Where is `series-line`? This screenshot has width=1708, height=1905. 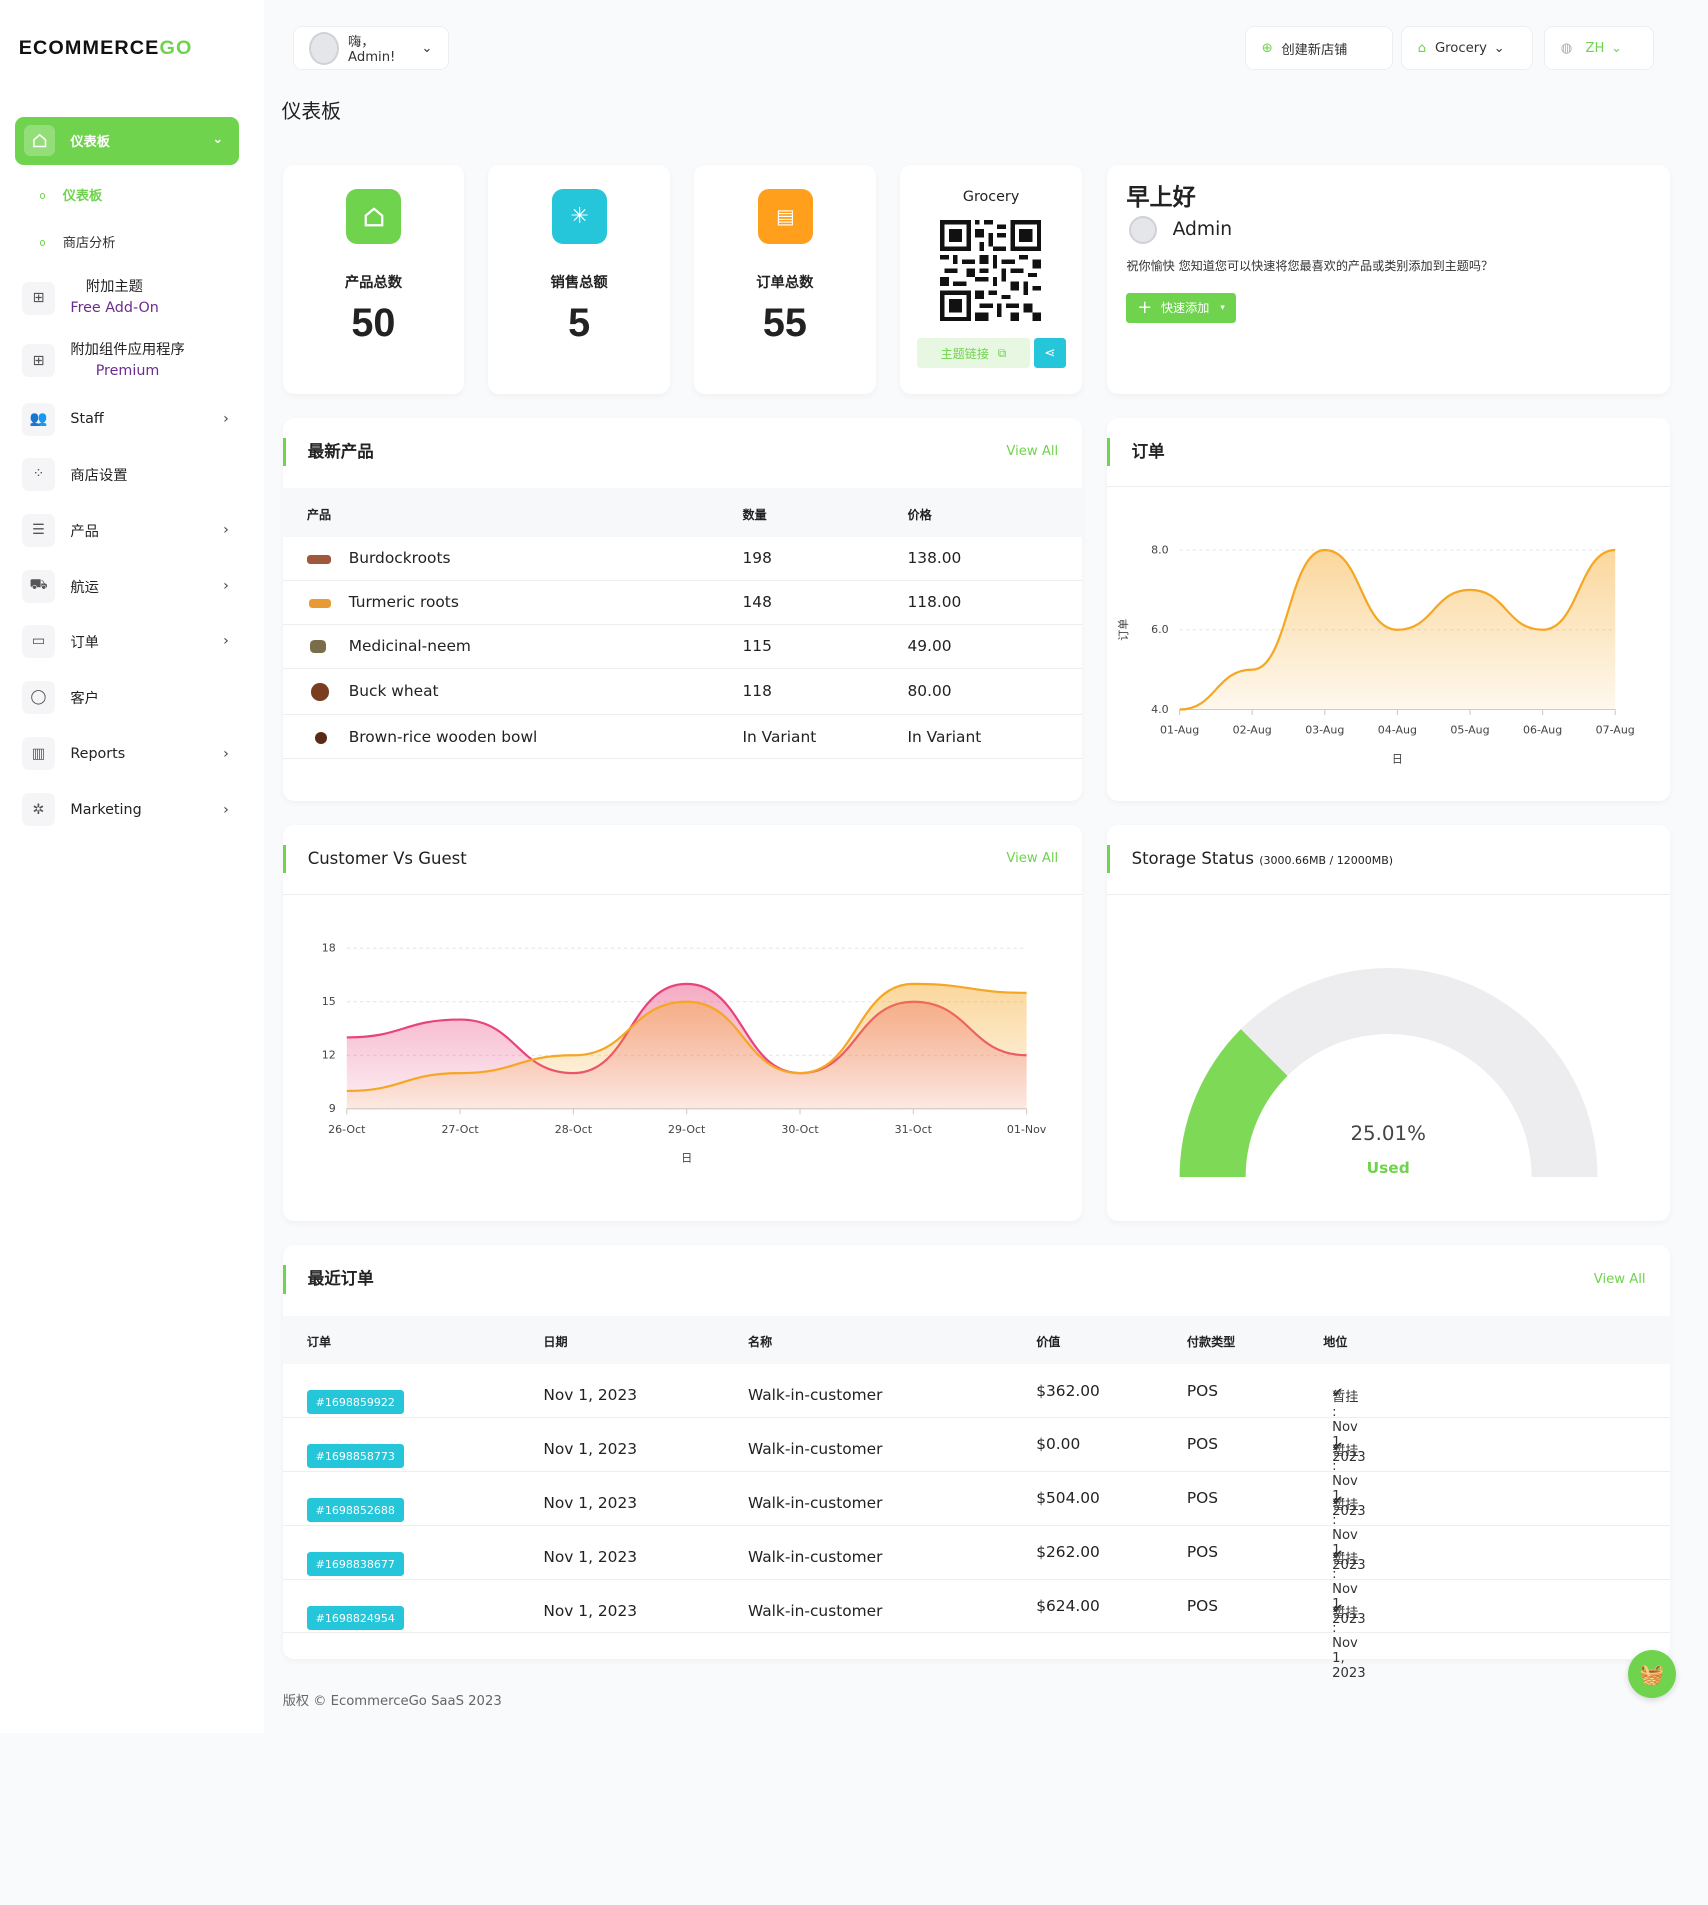 series-line is located at coordinates (686, 1037).